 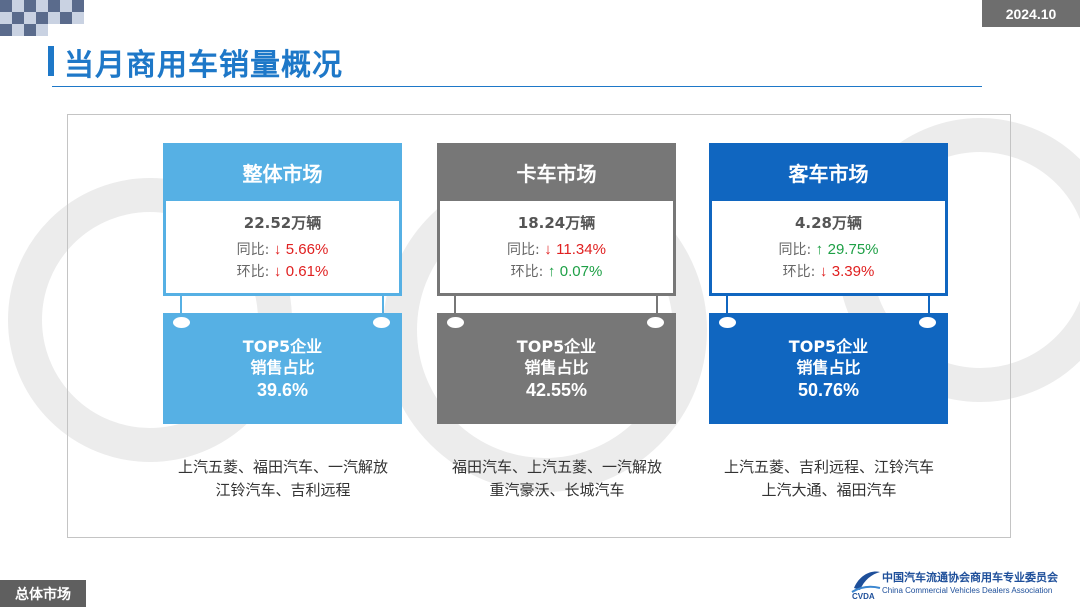 What do you see at coordinates (828, 172) in the screenshot?
I see `panel-header: 客车市场` at bounding box center [828, 172].